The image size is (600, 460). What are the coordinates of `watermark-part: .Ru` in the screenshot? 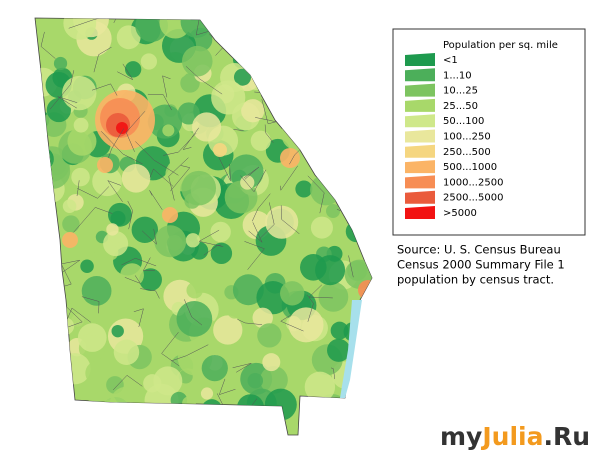 It's located at (566, 436).